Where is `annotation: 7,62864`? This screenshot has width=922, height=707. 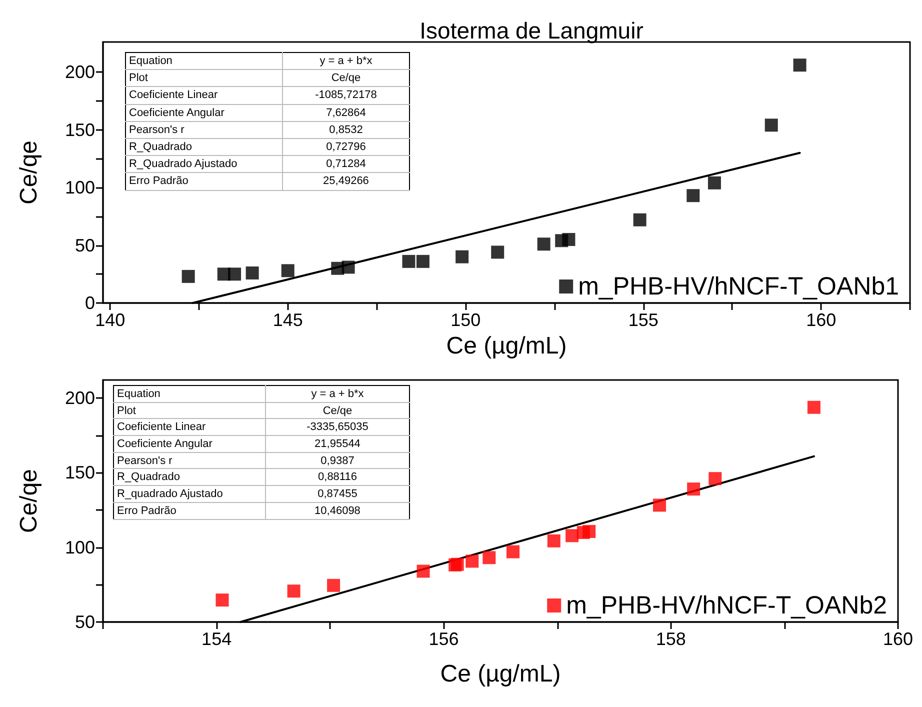 annotation: 7,62864 is located at coordinates (346, 113).